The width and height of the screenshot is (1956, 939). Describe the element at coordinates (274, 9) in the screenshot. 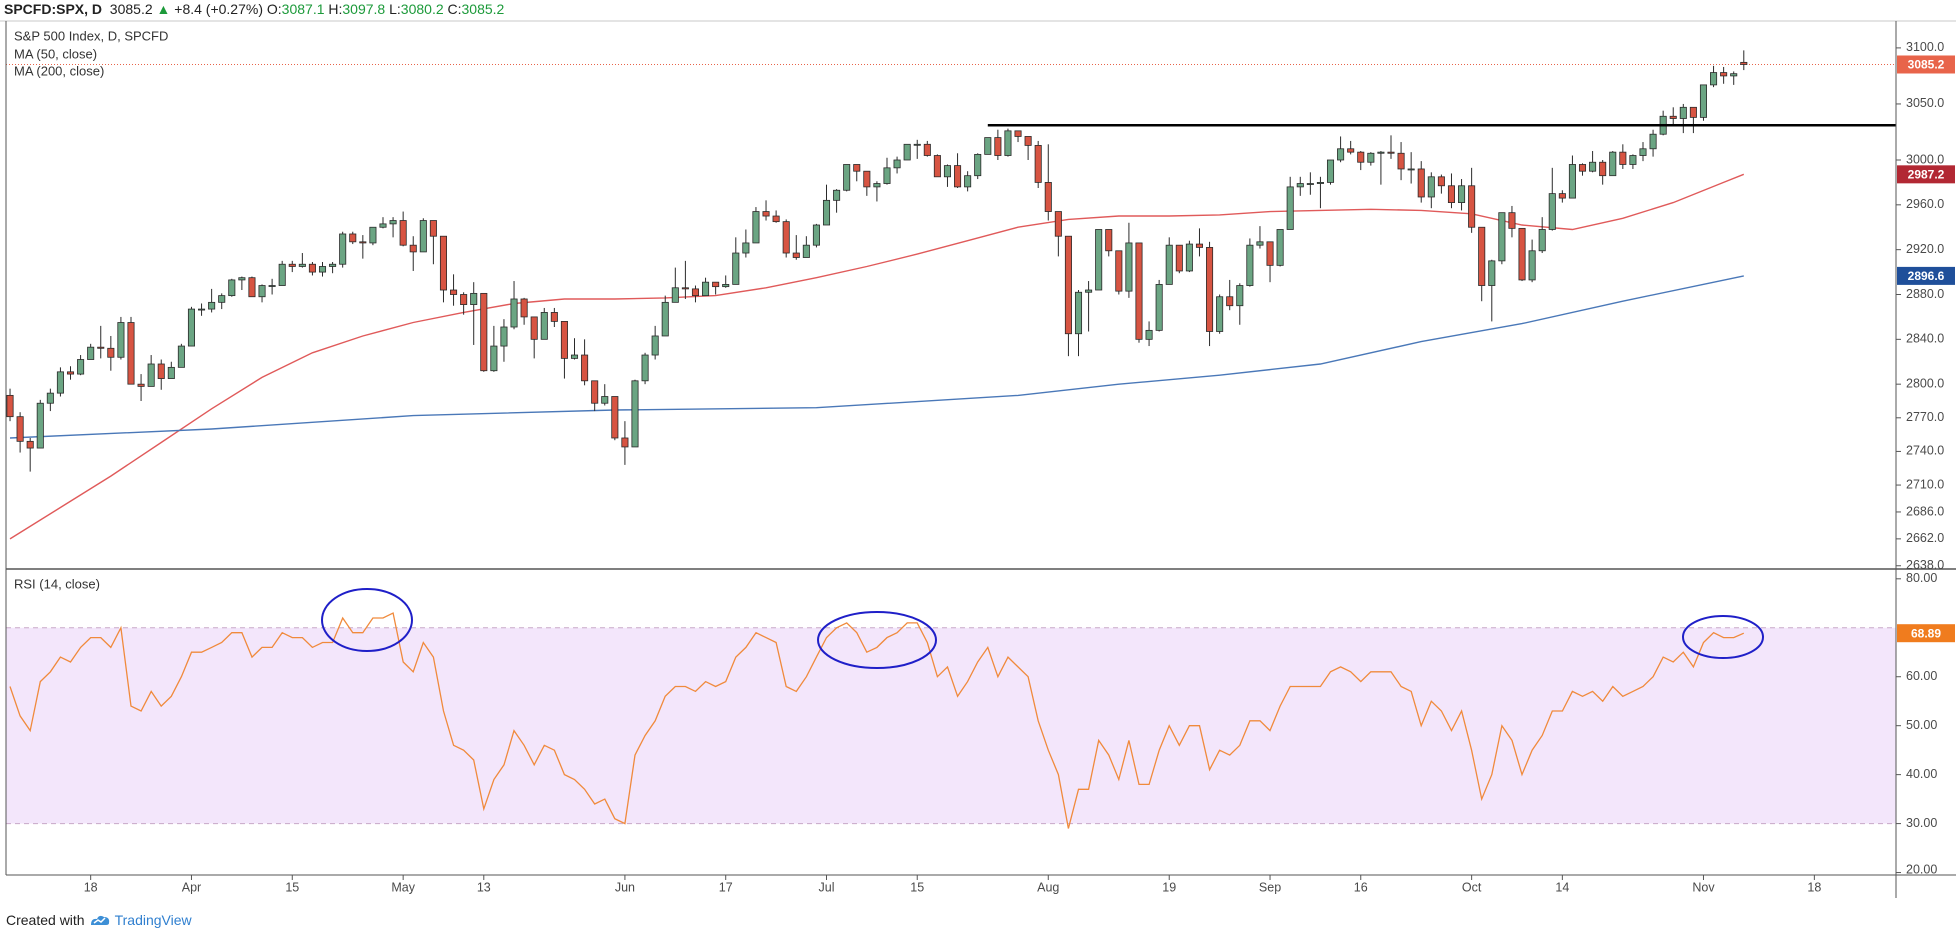

I see `ohlc-label: O:` at that location.